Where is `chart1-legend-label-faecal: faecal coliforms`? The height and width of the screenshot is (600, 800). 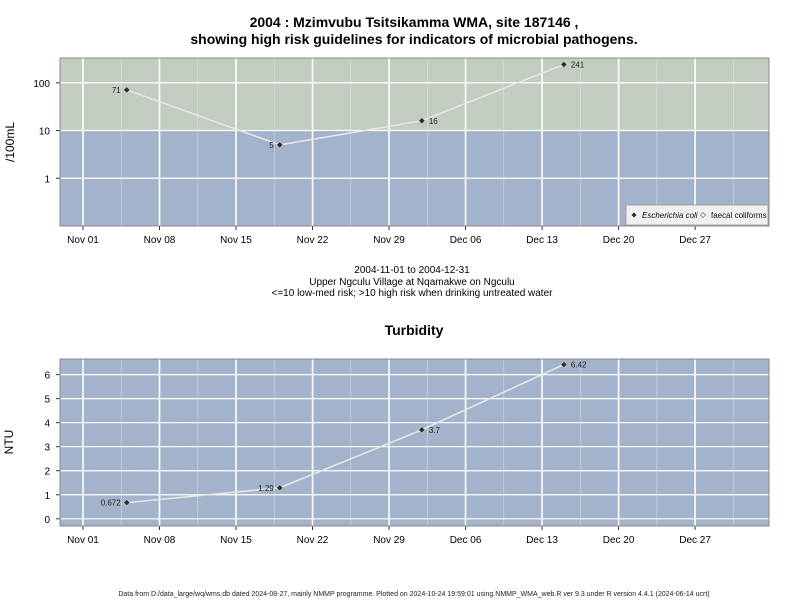 chart1-legend-label-faecal: faecal coliforms is located at coordinates (739, 215).